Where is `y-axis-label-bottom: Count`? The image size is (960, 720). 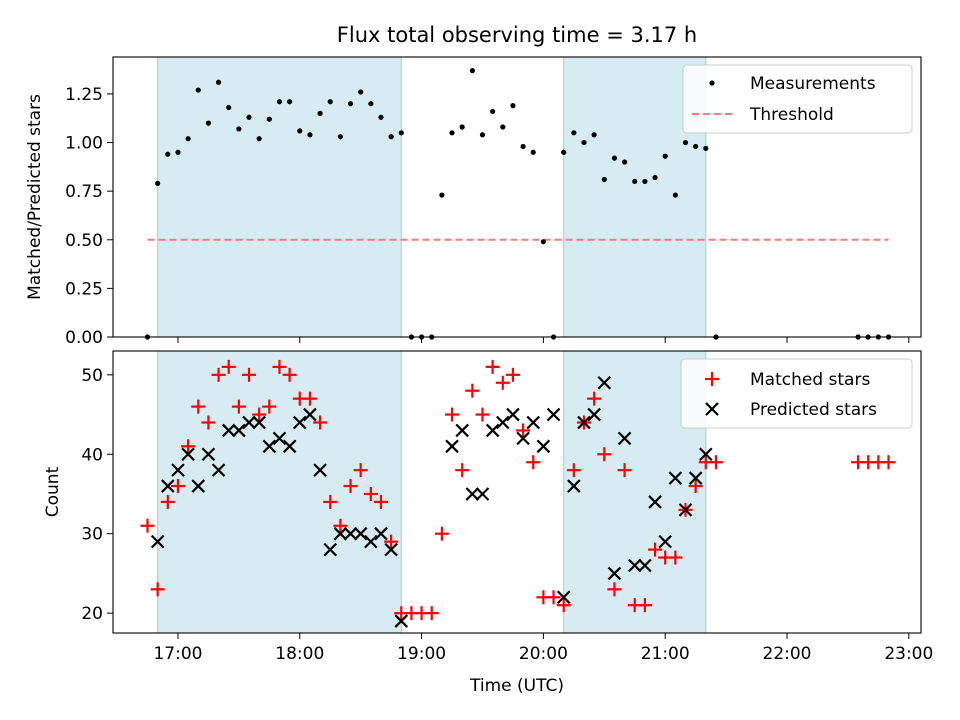 y-axis-label-bottom: Count is located at coordinates (53, 491).